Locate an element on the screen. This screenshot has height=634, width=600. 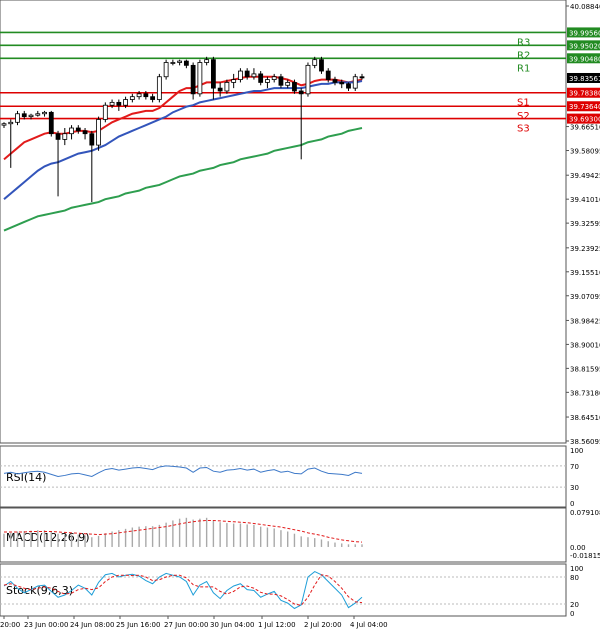
time-tick-label: 30 Jun 04:00 is located at coordinates (232, 625).